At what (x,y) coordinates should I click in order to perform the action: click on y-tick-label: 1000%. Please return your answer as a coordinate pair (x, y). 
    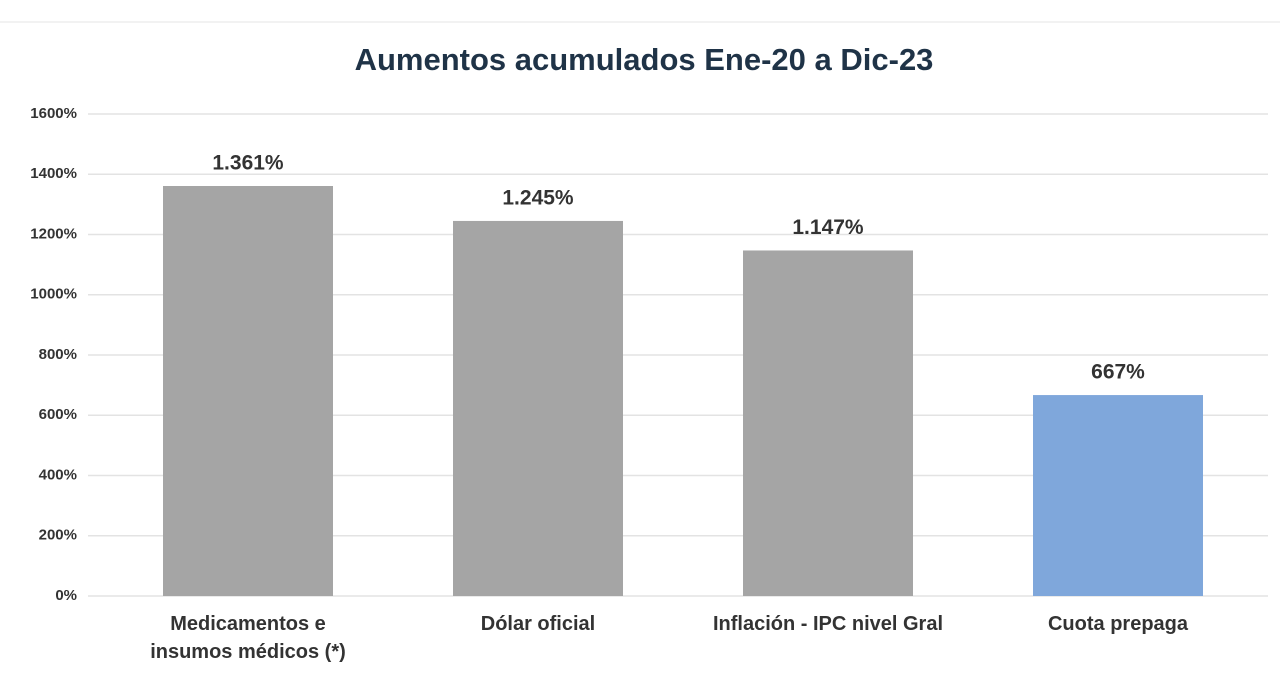
    Looking at the image, I should click on (53, 294).